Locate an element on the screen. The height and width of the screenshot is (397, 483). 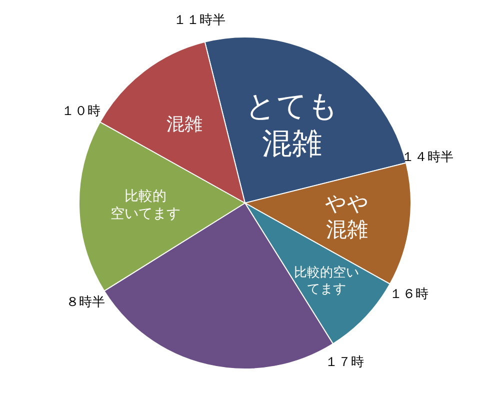
text: １７時 is located at coordinates (344, 362).